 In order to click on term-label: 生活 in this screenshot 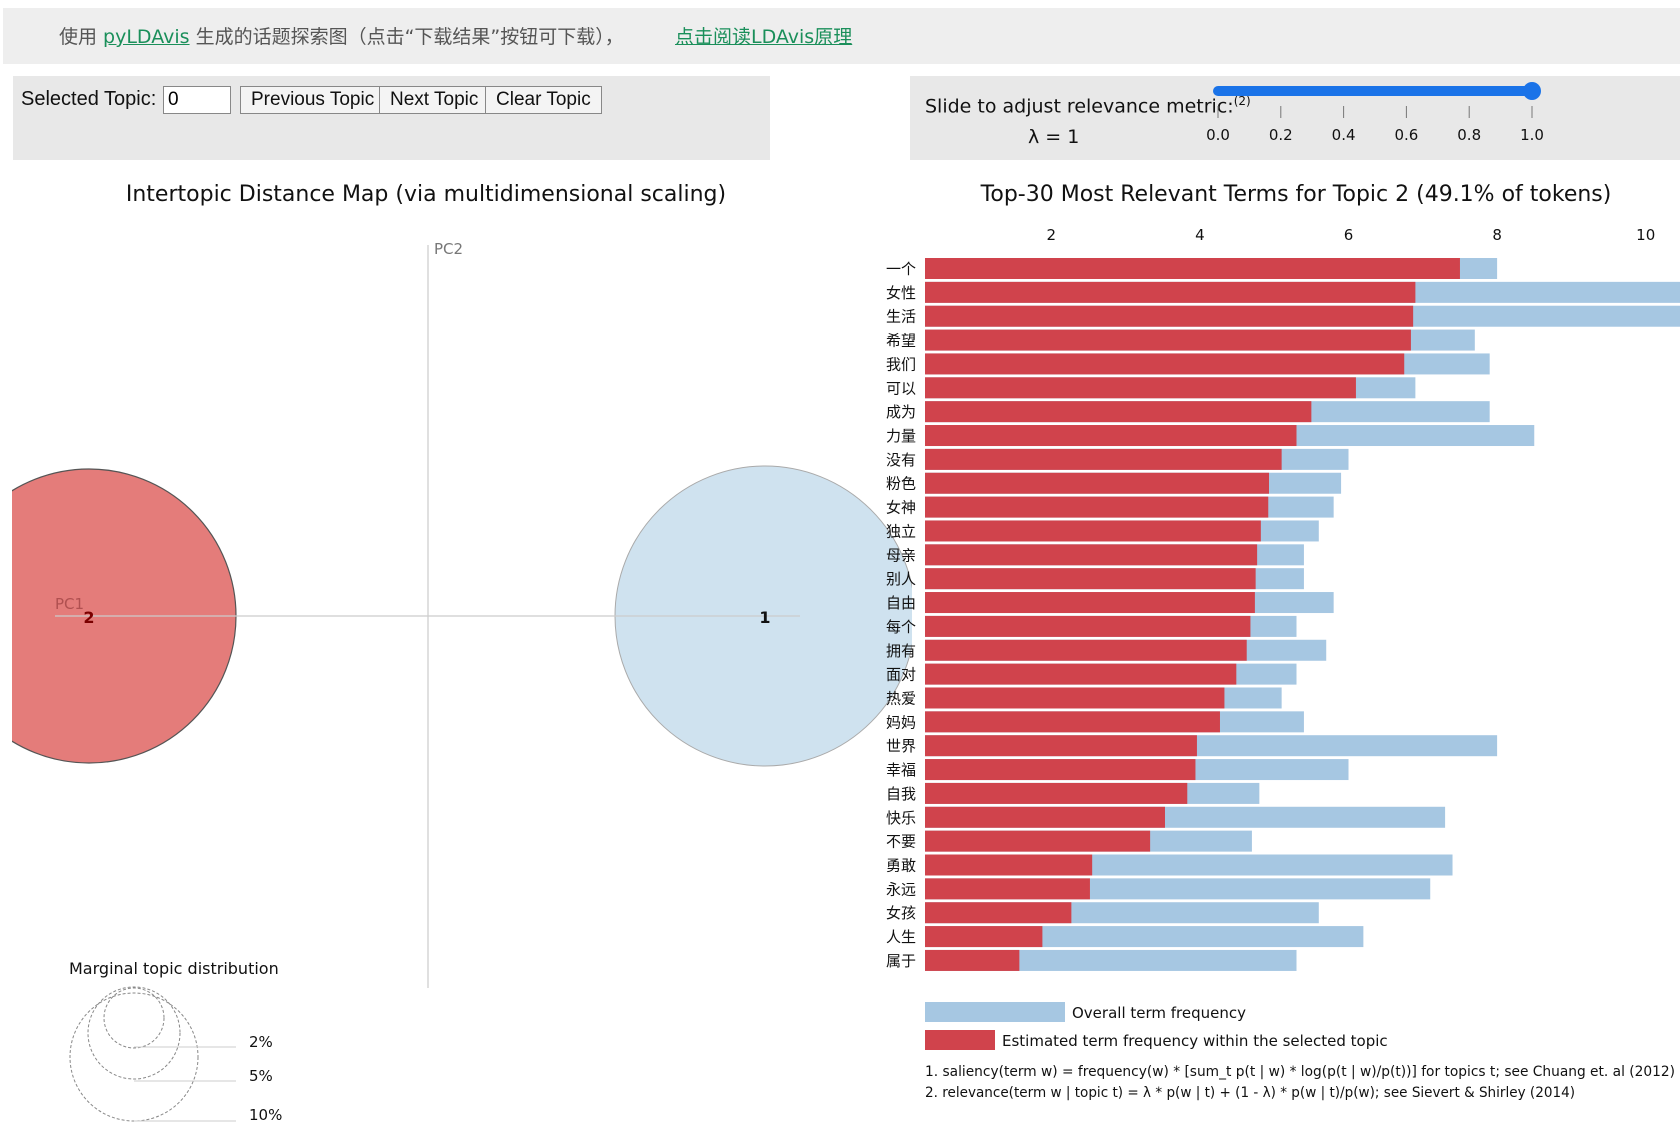, I will do `click(901, 317)`.